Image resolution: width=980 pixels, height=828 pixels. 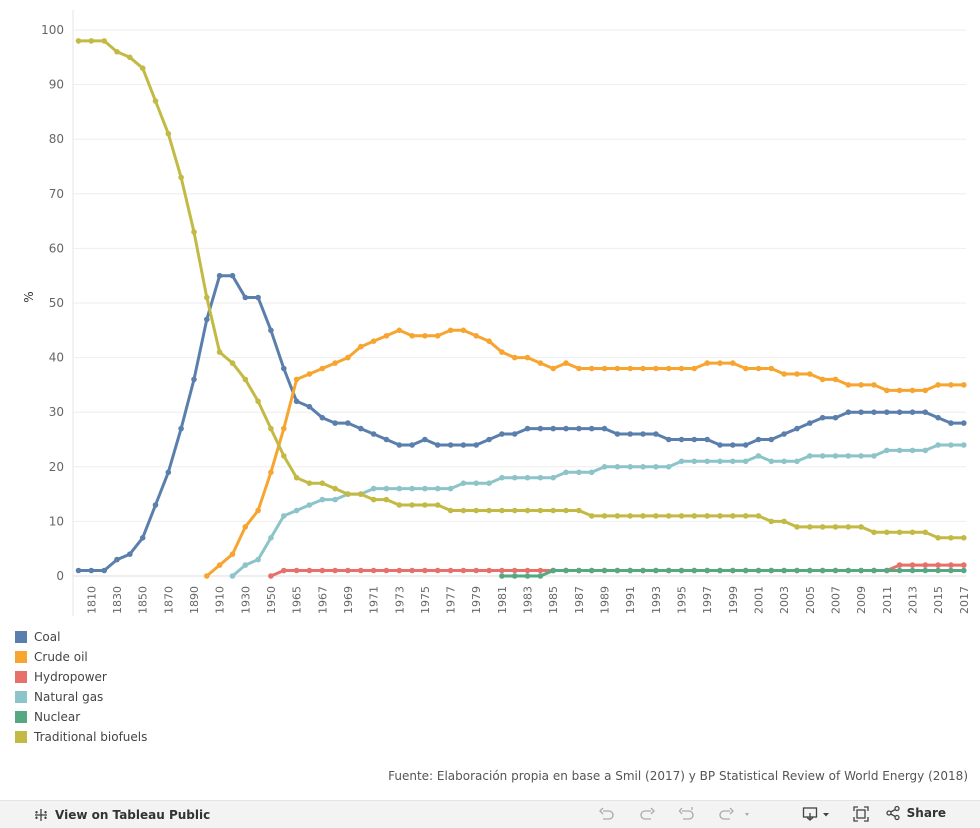 I want to click on legend-item-natural-gas: Natural gas, so click(x=81, y=697).